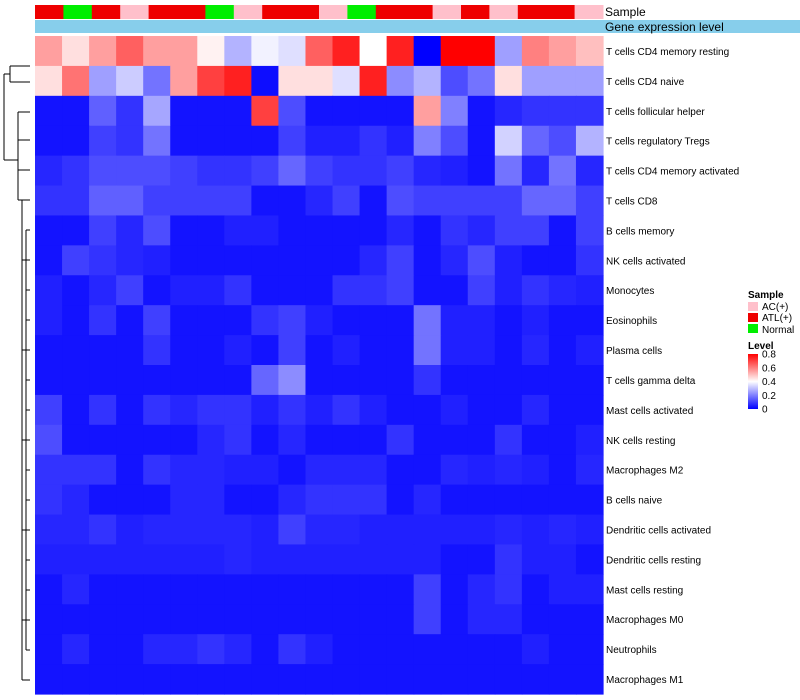 The image size is (800, 700). What do you see at coordinates (658, 142) in the screenshot?
I see `row-label: T cells regulatory Tregs` at bounding box center [658, 142].